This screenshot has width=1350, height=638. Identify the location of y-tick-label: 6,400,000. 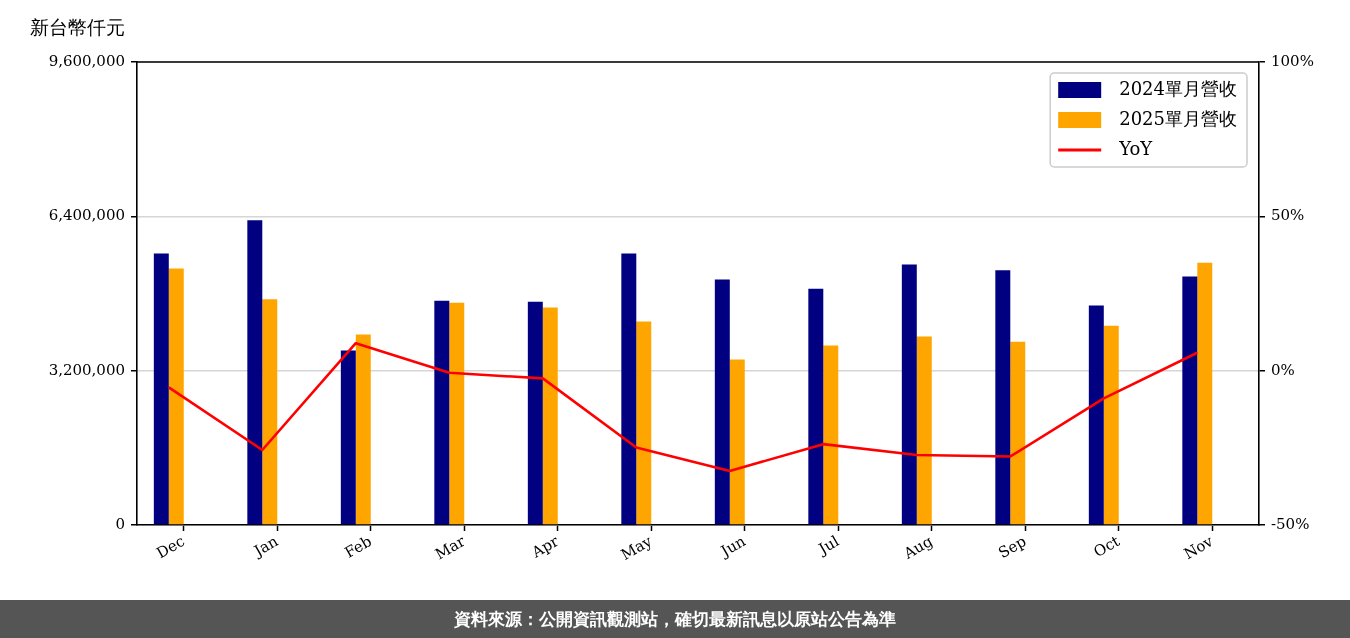
(86, 215).